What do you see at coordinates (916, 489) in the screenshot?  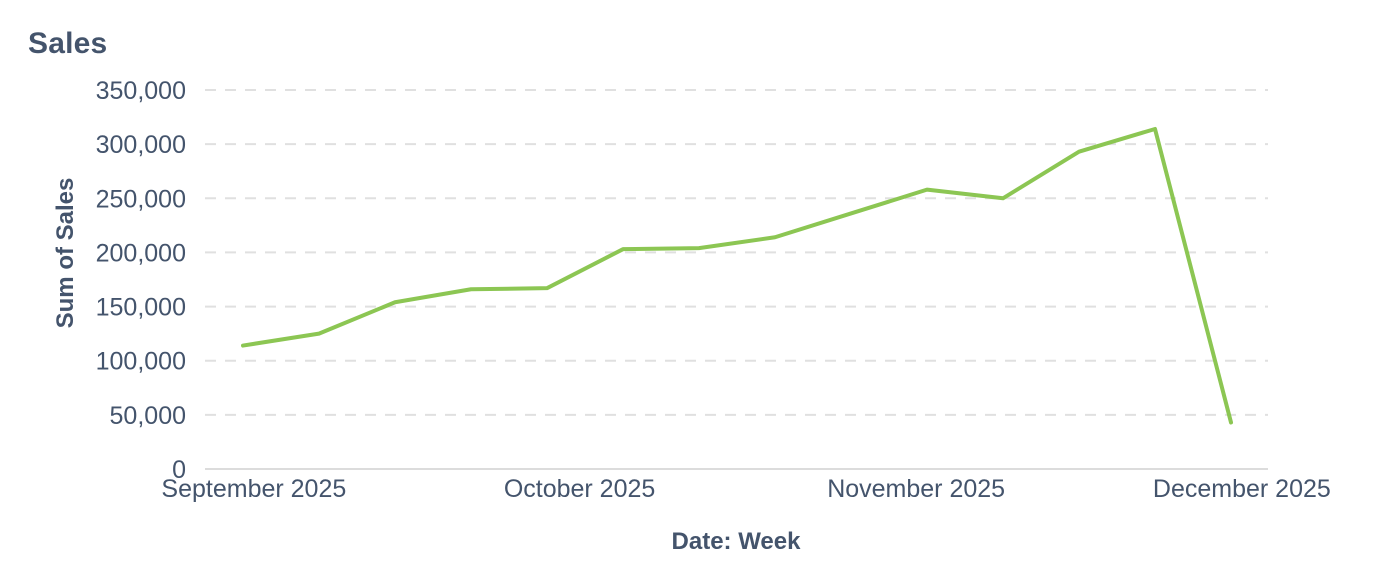 I see `x-tick-label: November 2025` at bounding box center [916, 489].